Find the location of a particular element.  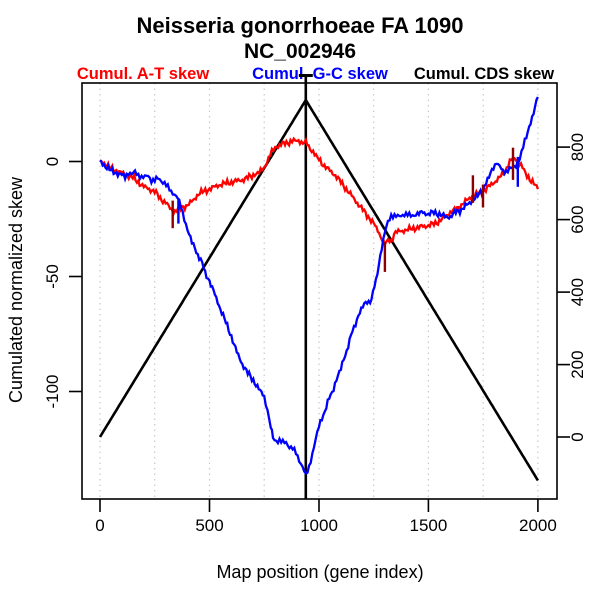

x-tick-label: 2000 is located at coordinates (538, 525).